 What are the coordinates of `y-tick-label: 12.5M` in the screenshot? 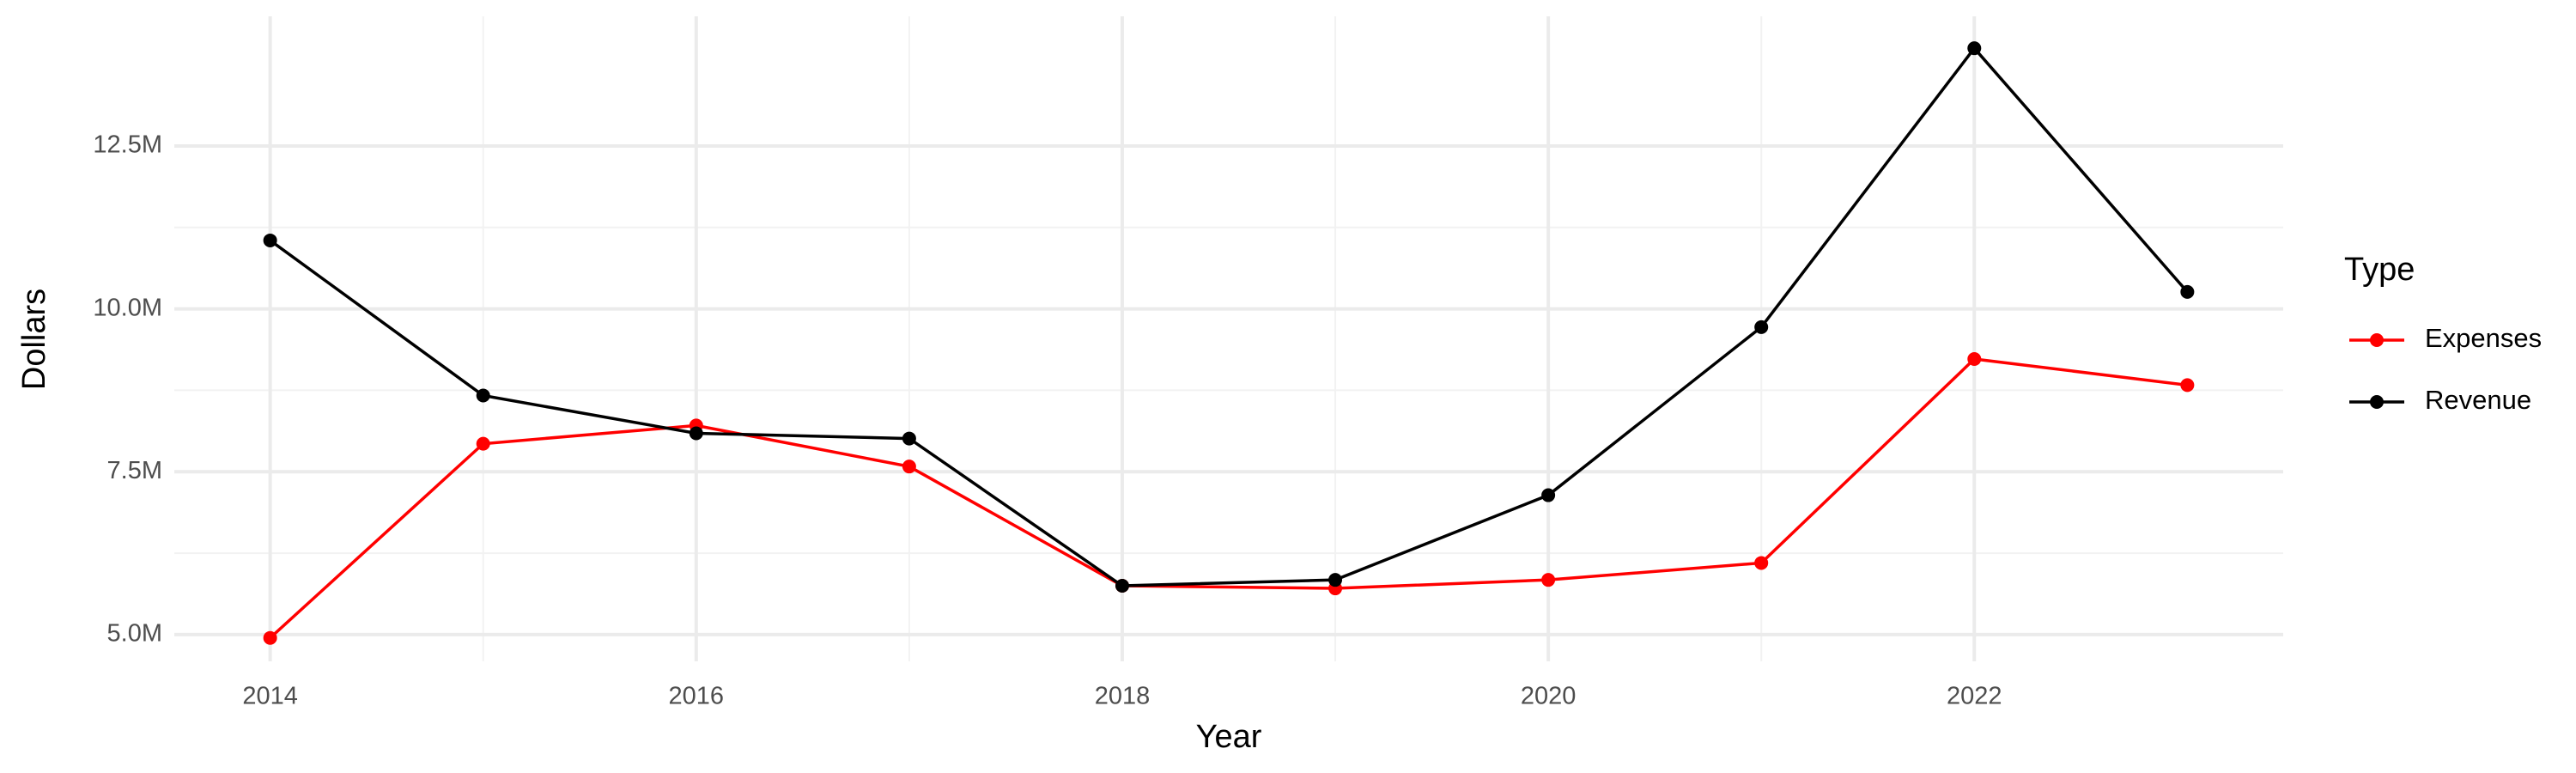 It's located at (128, 145).